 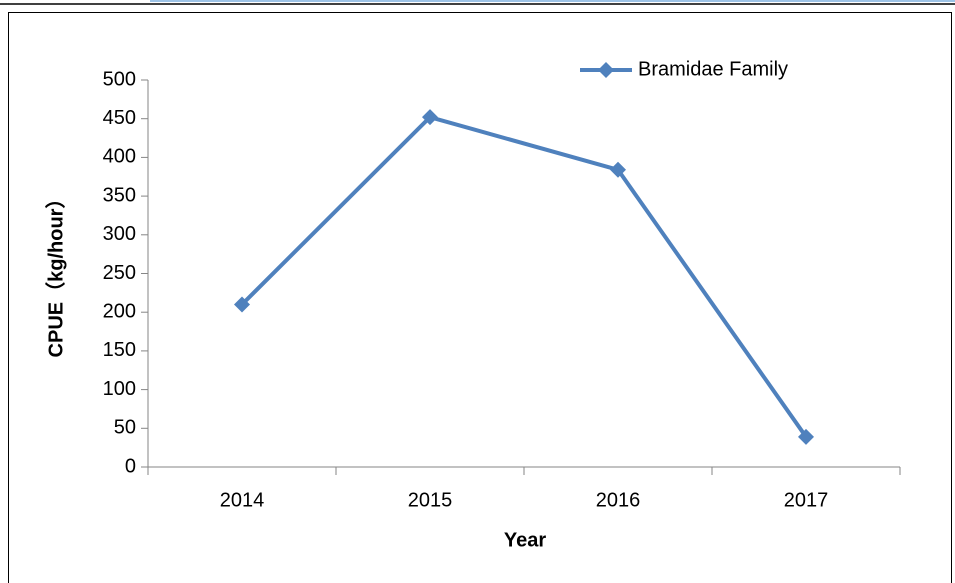 I want to click on x-tick-label: 2016, so click(x=618, y=500).